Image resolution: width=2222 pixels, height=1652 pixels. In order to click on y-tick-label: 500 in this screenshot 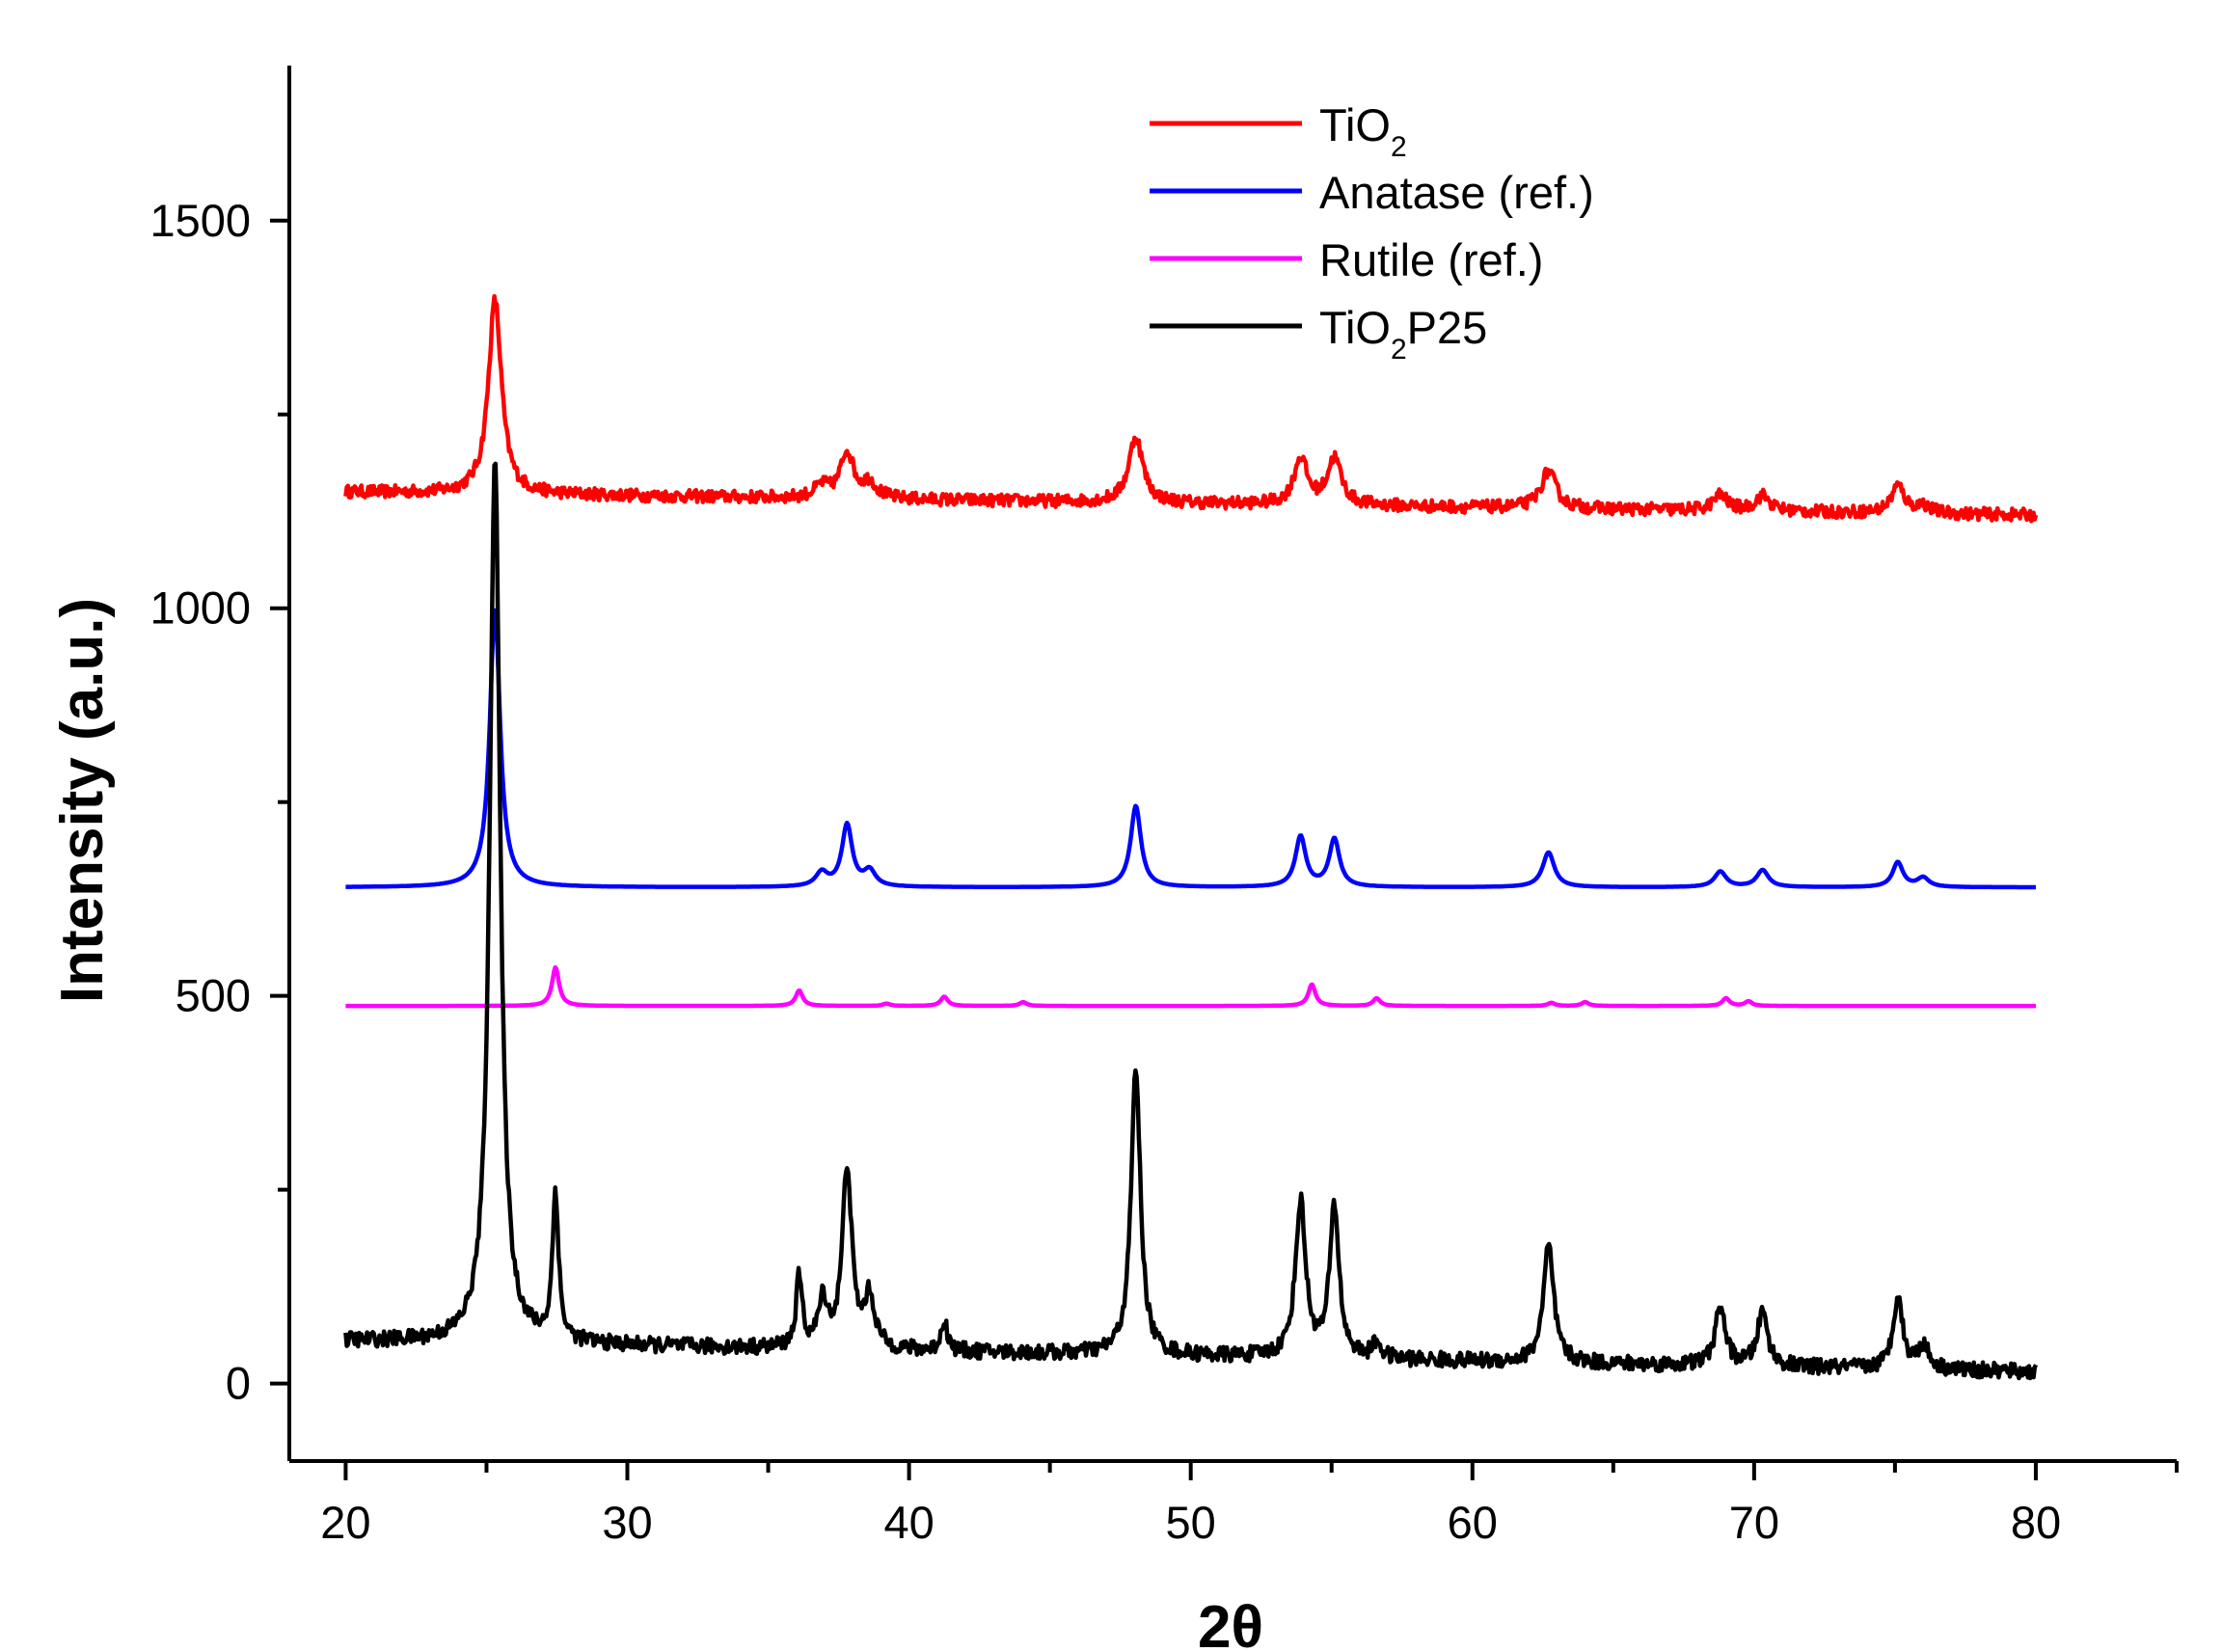, I will do `click(213, 995)`.